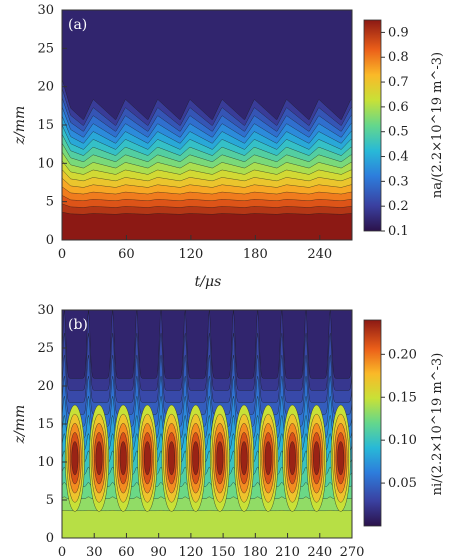  What do you see at coordinates (402, 354) in the screenshot?
I see `colorbar-tick-label: 0.20` at bounding box center [402, 354].